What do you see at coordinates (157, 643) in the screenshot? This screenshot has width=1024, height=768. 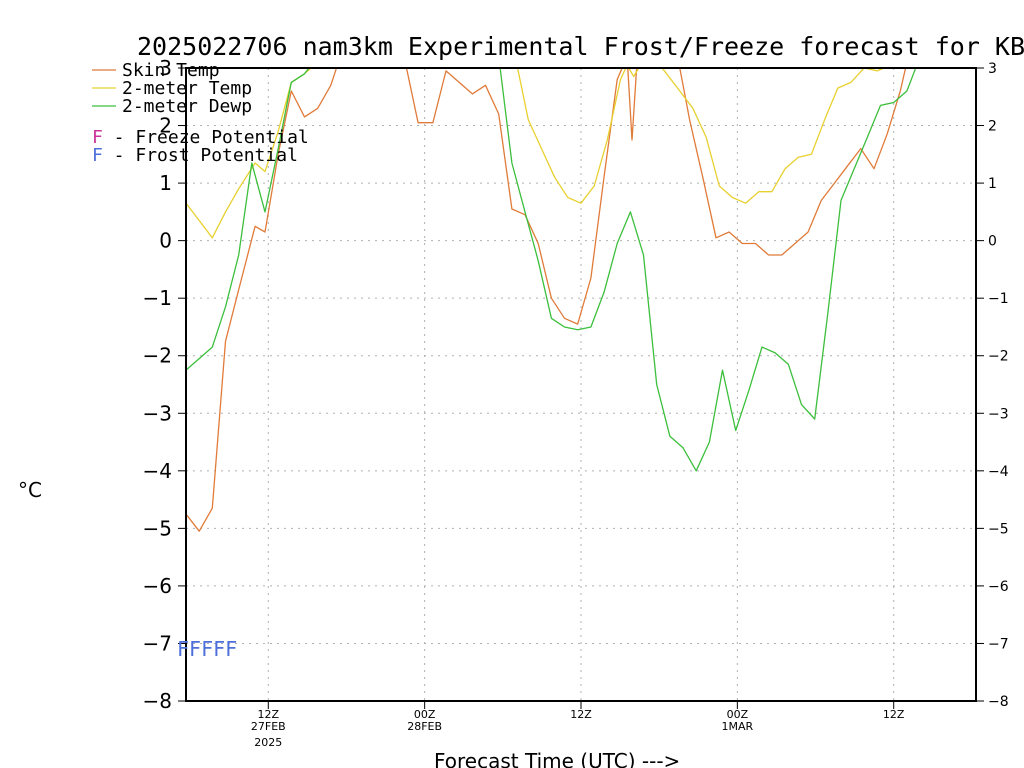 I see `y-tick-label: −7` at bounding box center [157, 643].